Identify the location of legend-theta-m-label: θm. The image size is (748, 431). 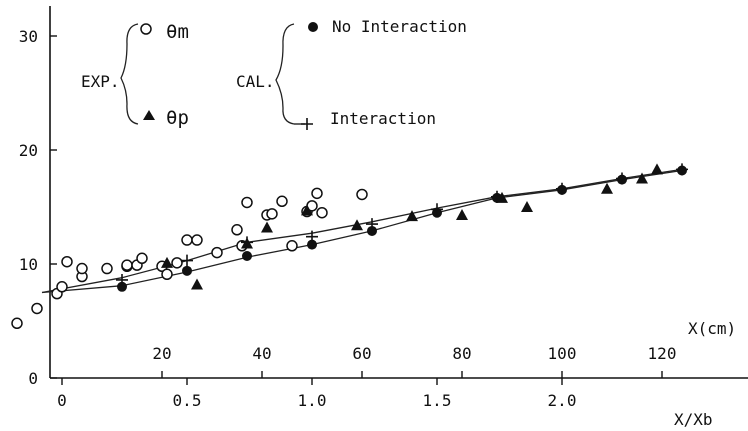
(177, 32).